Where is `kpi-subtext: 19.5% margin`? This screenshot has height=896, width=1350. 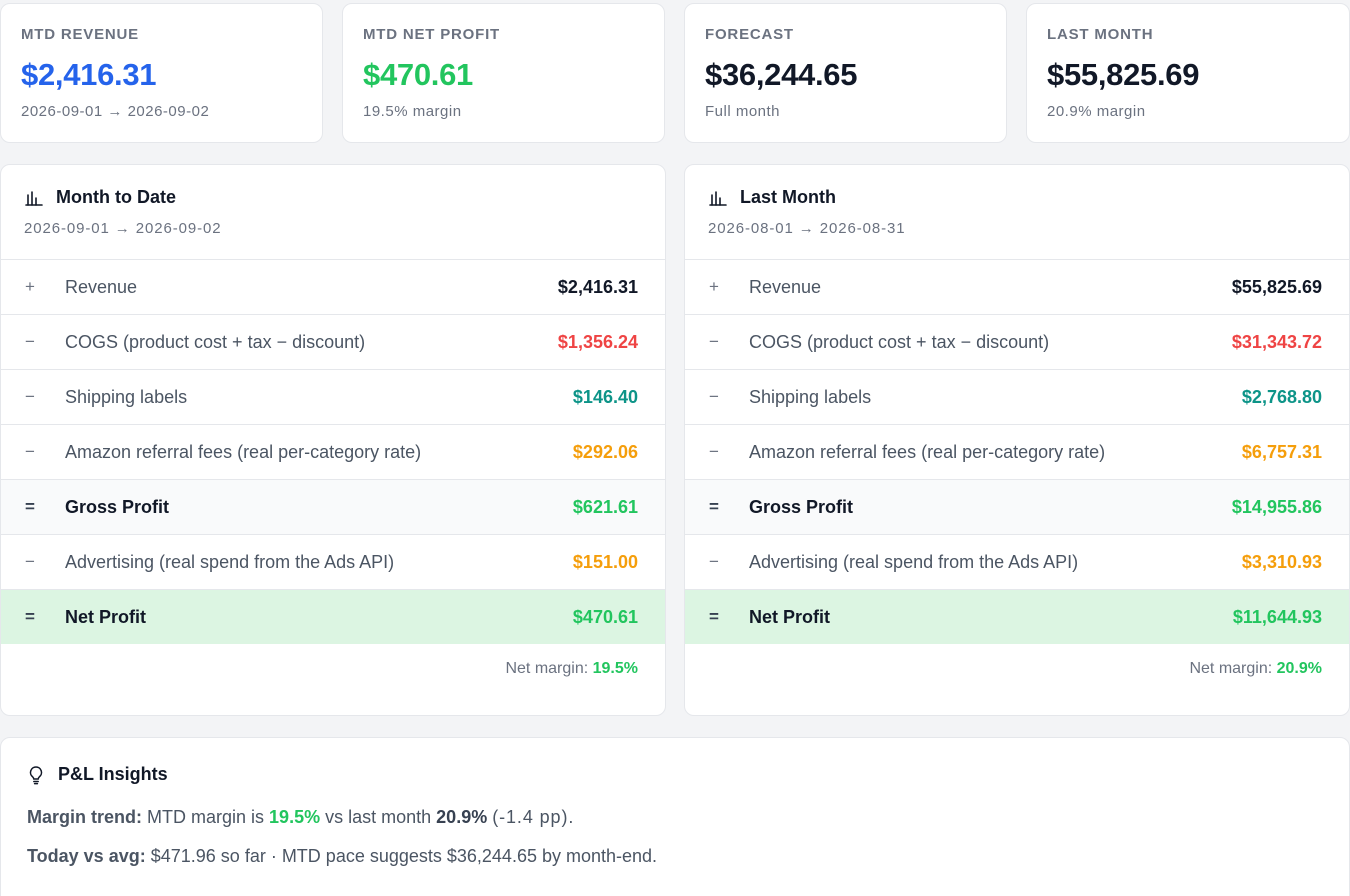
kpi-subtext: 19.5% margin is located at coordinates (412, 111).